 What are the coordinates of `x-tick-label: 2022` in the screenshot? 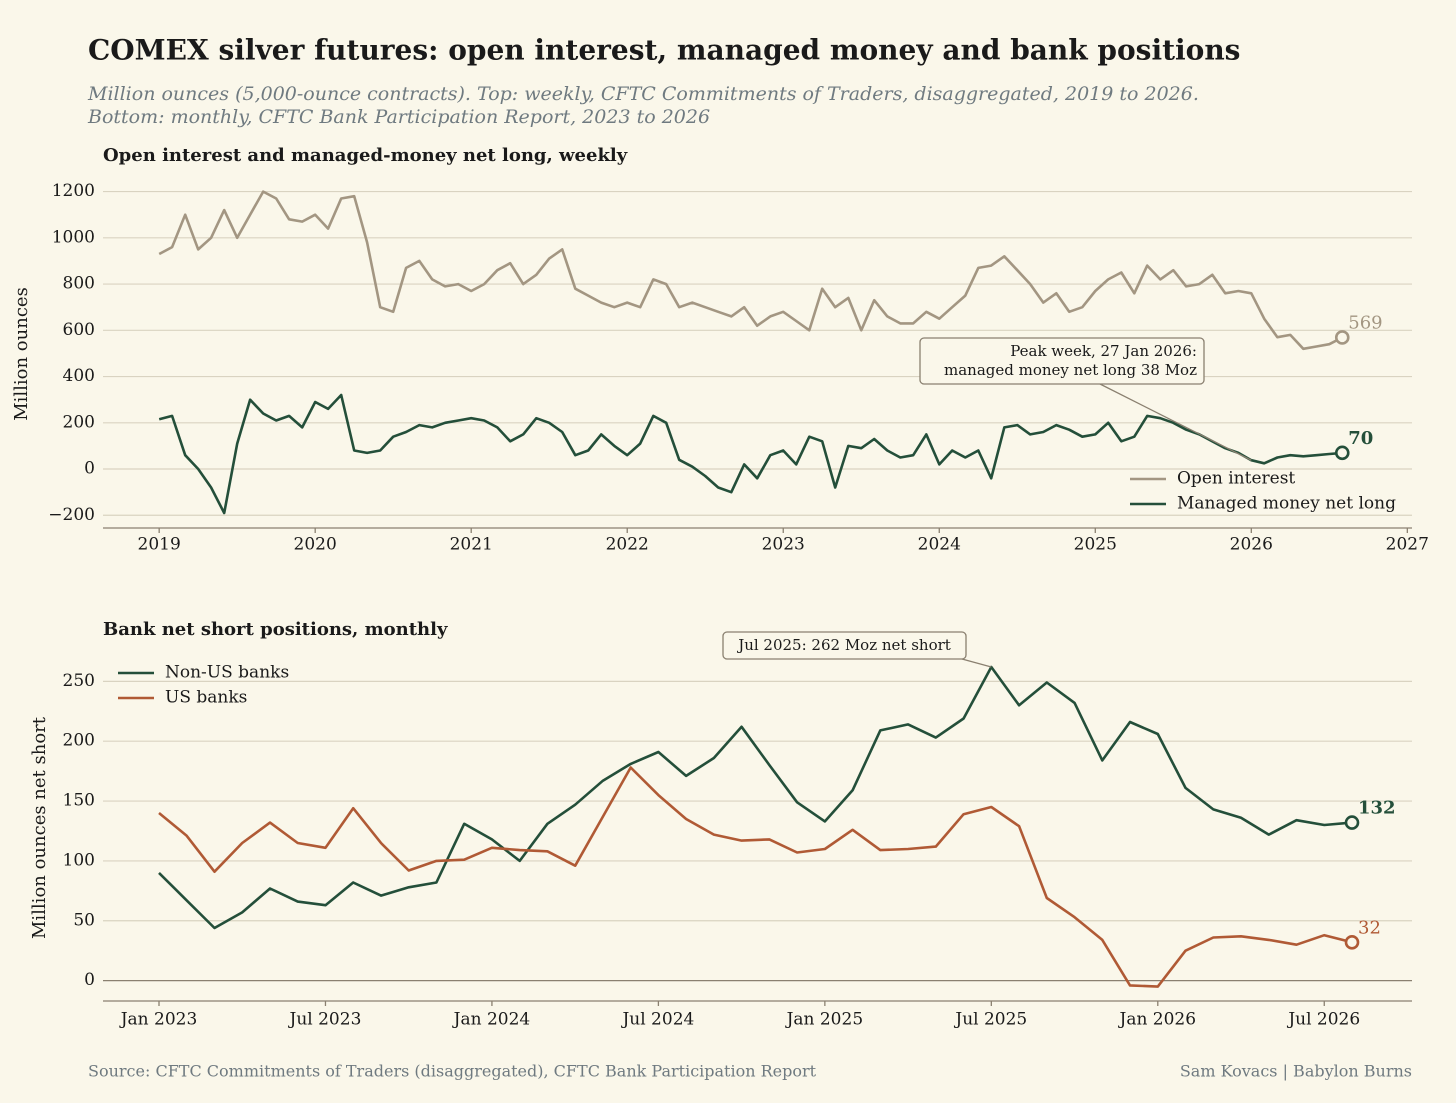 It's located at (627, 545).